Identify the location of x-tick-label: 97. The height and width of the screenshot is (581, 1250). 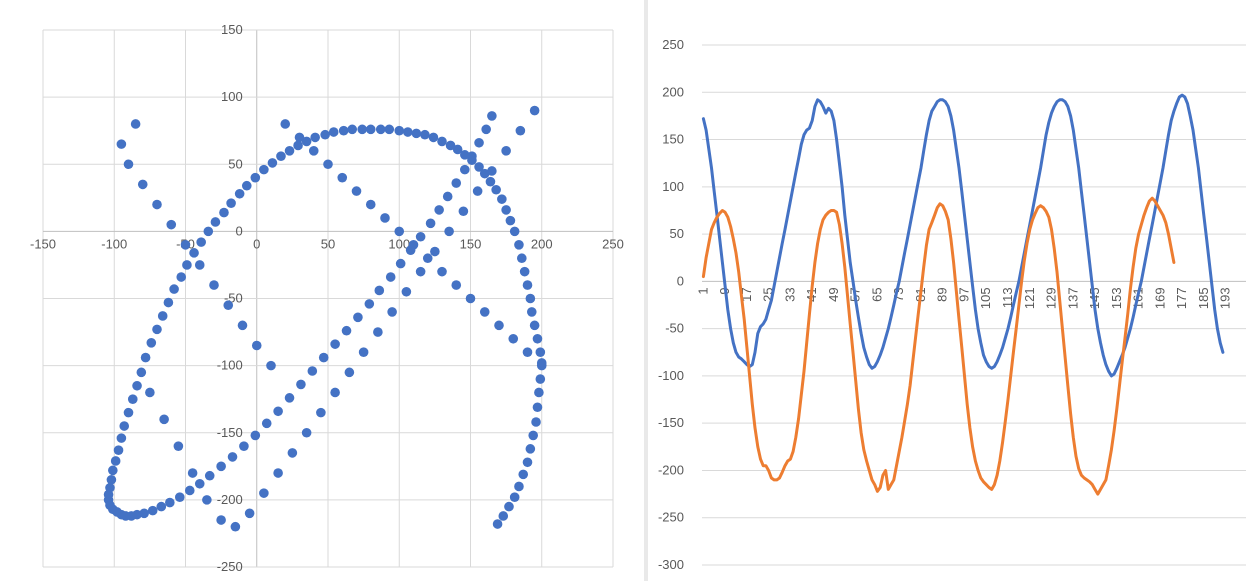
(963, 294).